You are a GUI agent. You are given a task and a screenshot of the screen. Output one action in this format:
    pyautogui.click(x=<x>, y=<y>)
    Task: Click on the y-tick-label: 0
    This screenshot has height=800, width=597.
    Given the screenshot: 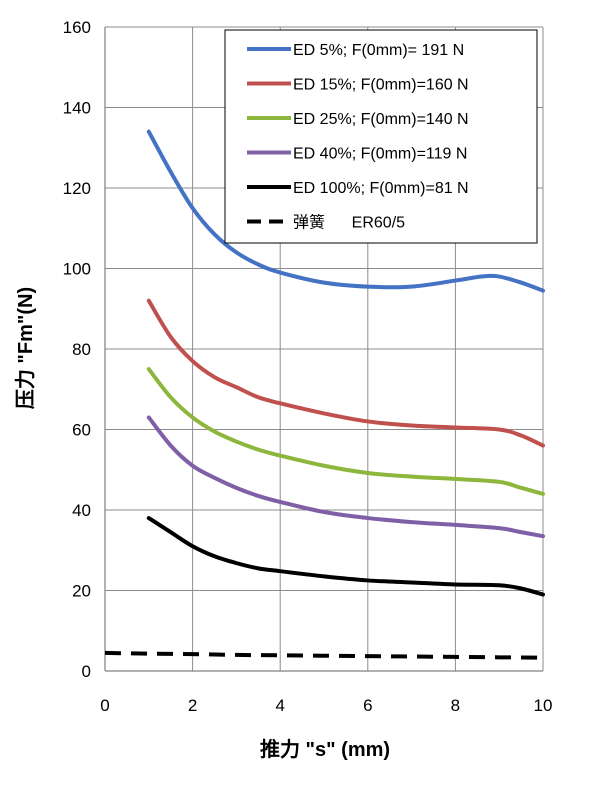 What is the action you would take?
    pyautogui.click(x=86, y=671)
    